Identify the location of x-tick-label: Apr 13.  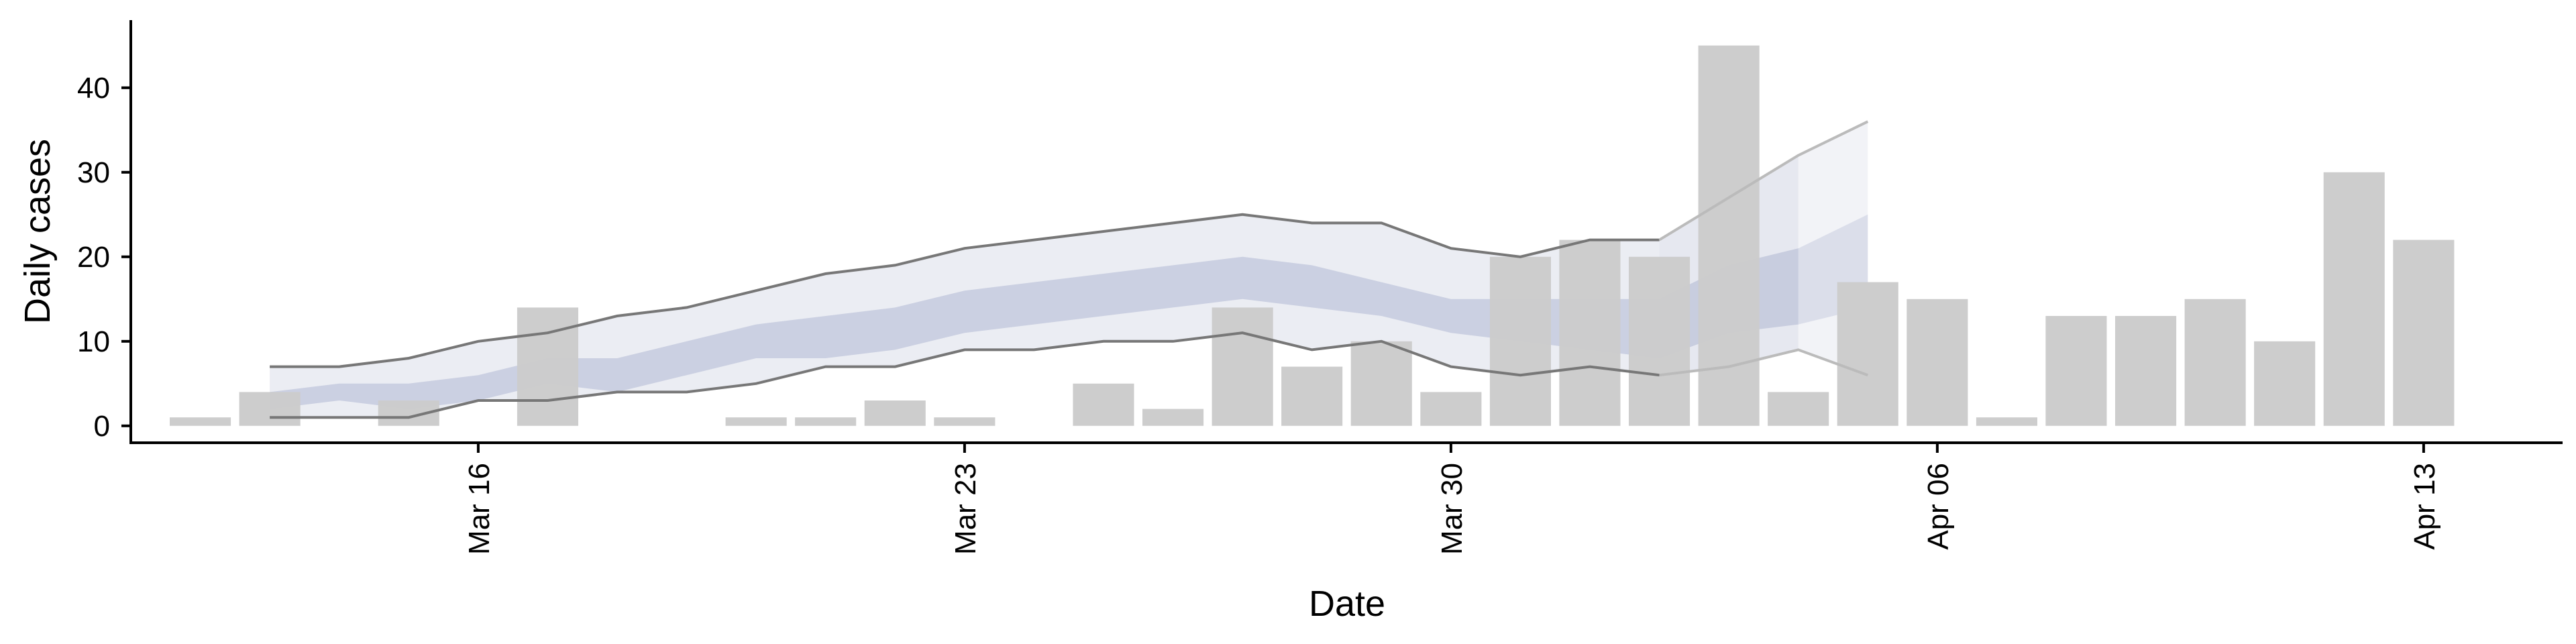
(2424, 506).